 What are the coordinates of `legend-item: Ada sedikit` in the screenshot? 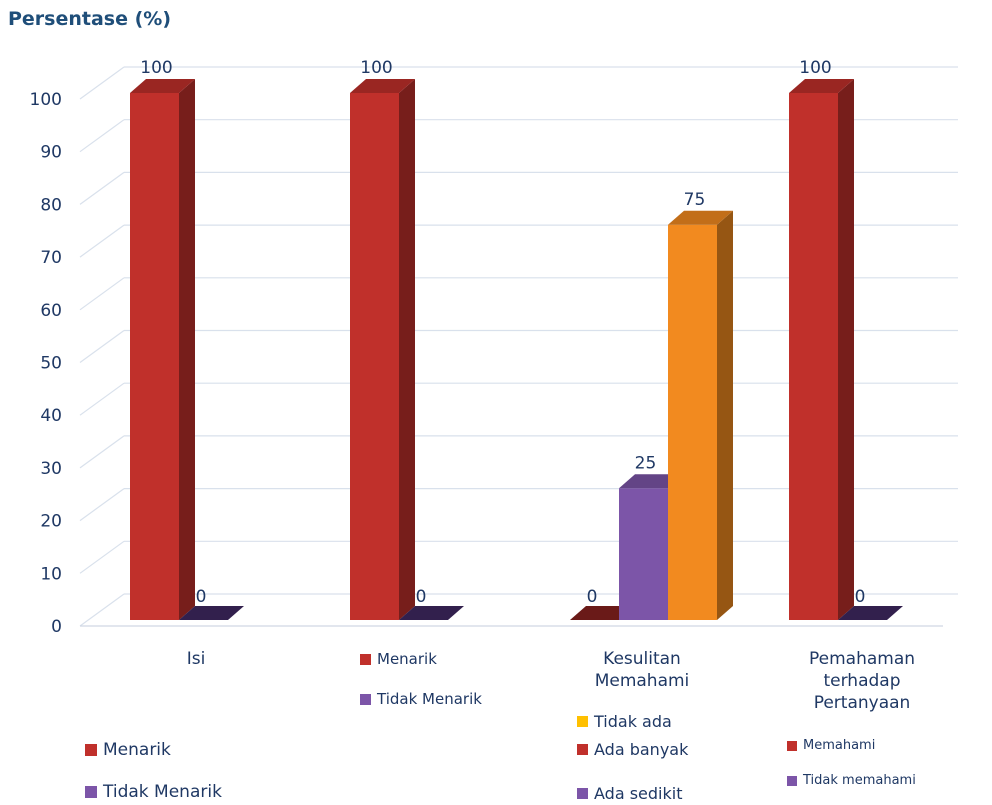 It's located at (629, 793).